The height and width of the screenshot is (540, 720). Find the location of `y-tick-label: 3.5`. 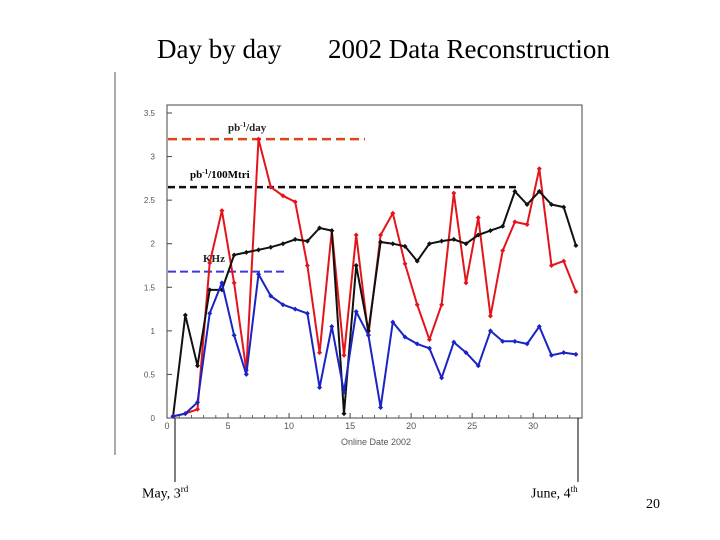

y-tick-label: 3.5 is located at coordinates (150, 113).